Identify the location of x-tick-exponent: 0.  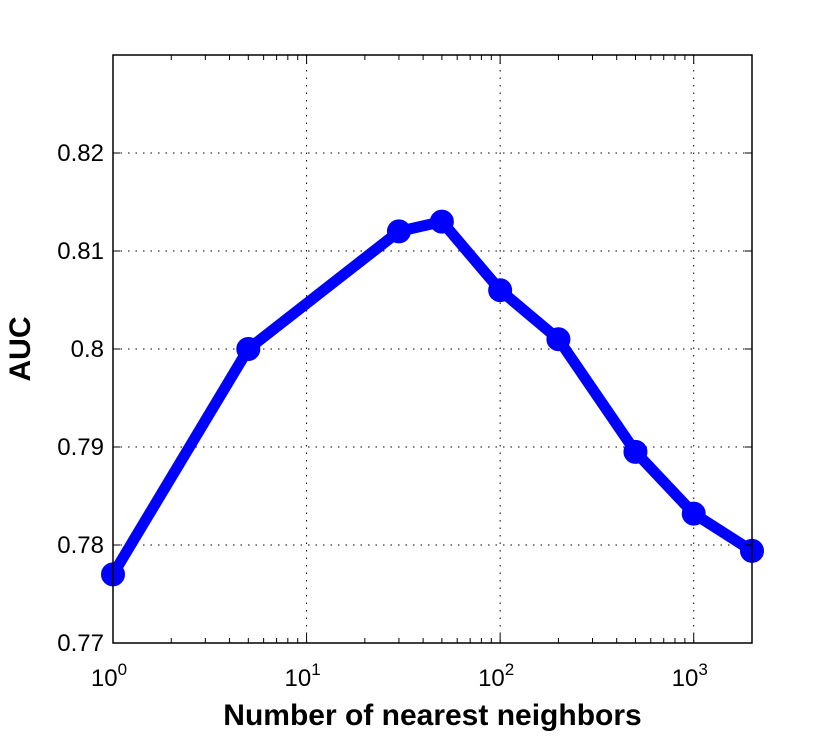
(122, 669).